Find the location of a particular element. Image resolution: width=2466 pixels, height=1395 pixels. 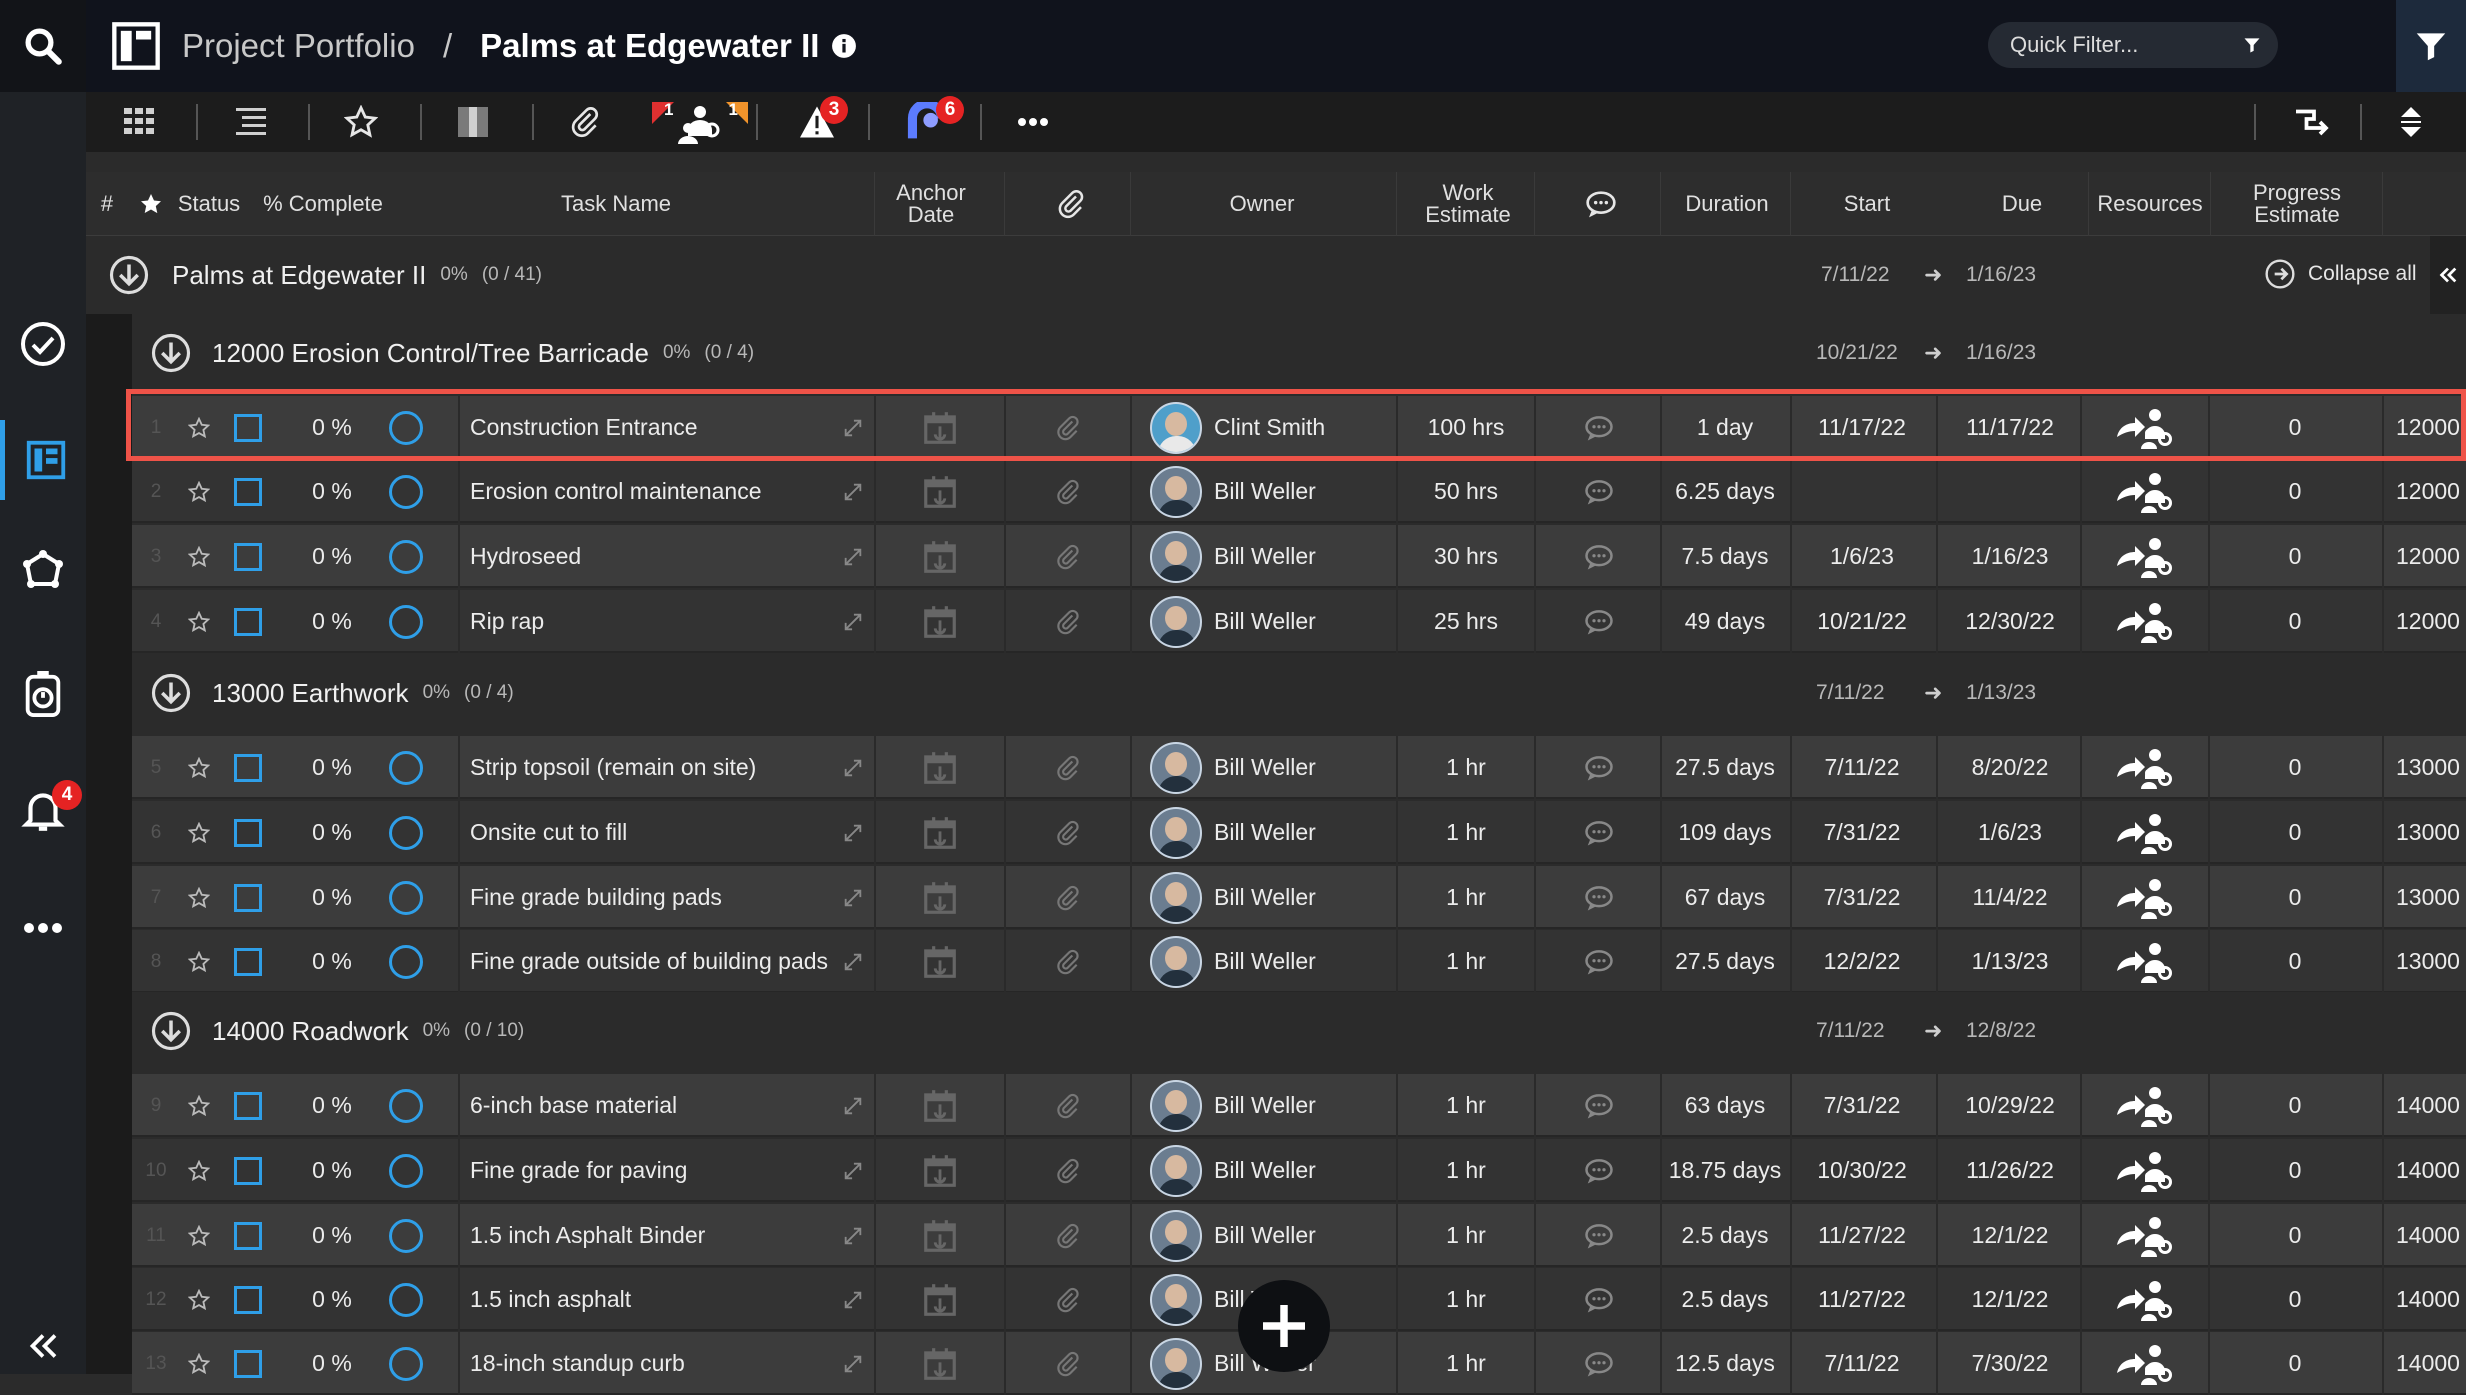

nav-tasks is located at coordinates (43, 344).